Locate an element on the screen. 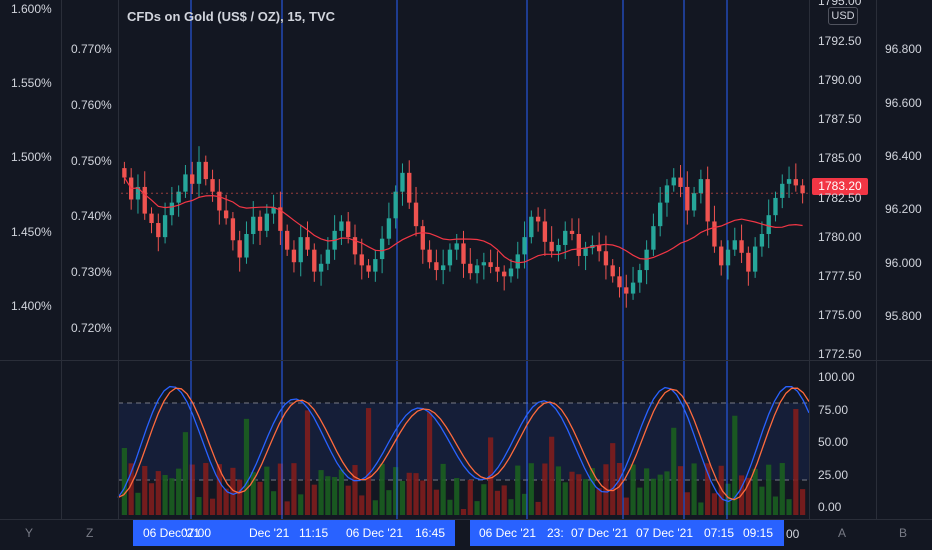 The width and height of the screenshot is (932, 550). time-axis-divider is located at coordinates (466, 519).